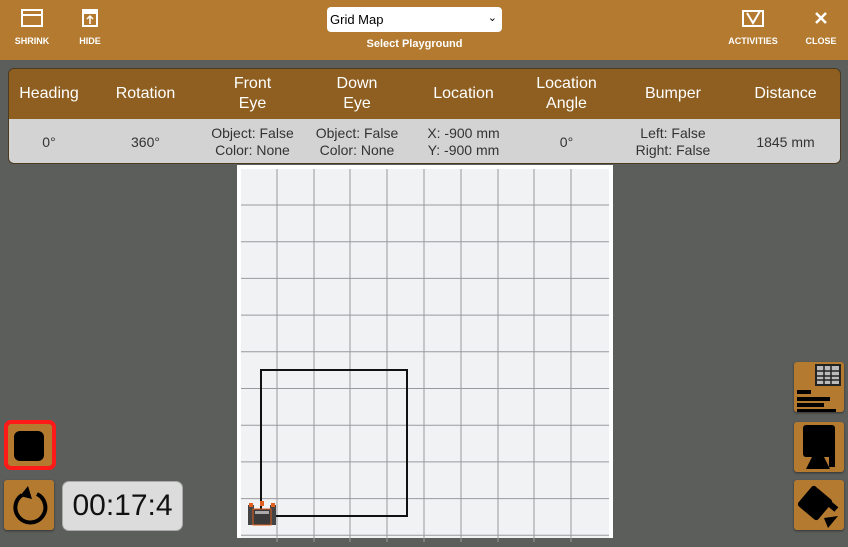 The image size is (848, 547). What do you see at coordinates (414, 19) in the screenshot?
I see `playground-select: Grid Map ⌄` at bounding box center [414, 19].